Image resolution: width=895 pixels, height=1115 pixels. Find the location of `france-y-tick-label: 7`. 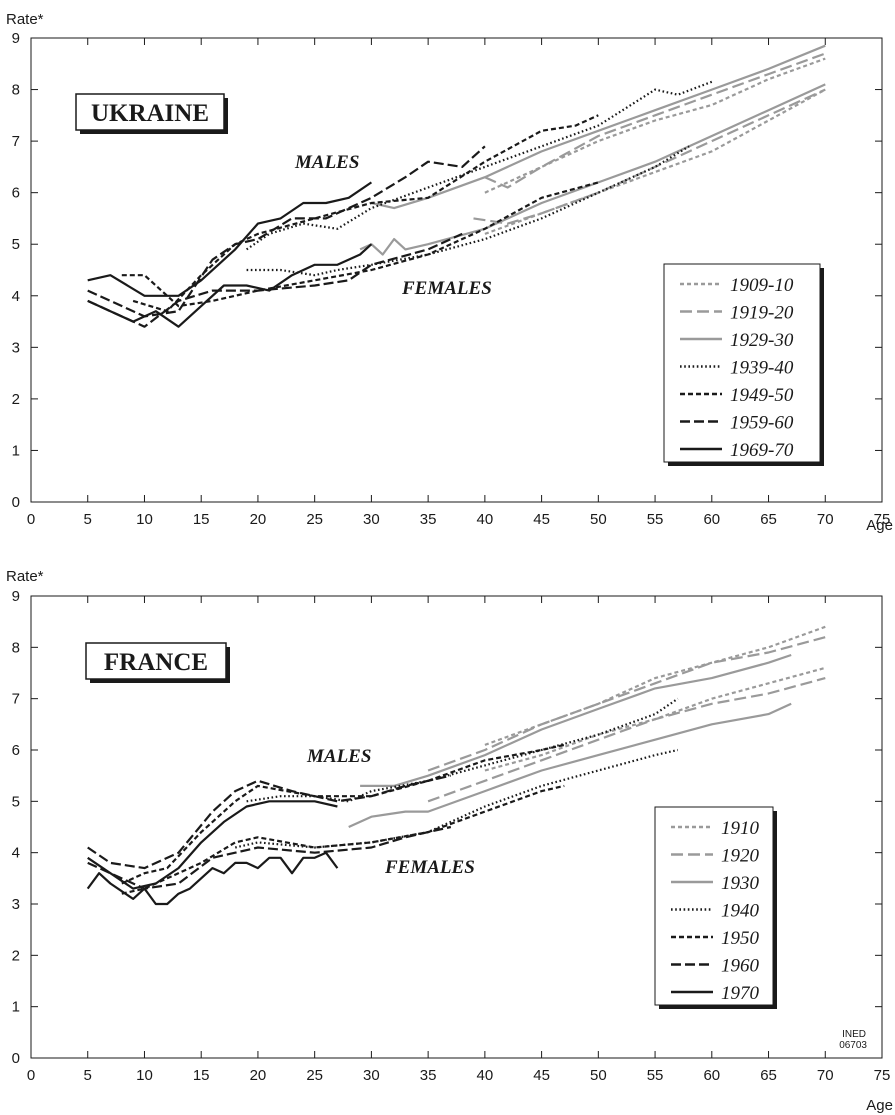

france-y-tick-label: 7 is located at coordinates (16, 699).